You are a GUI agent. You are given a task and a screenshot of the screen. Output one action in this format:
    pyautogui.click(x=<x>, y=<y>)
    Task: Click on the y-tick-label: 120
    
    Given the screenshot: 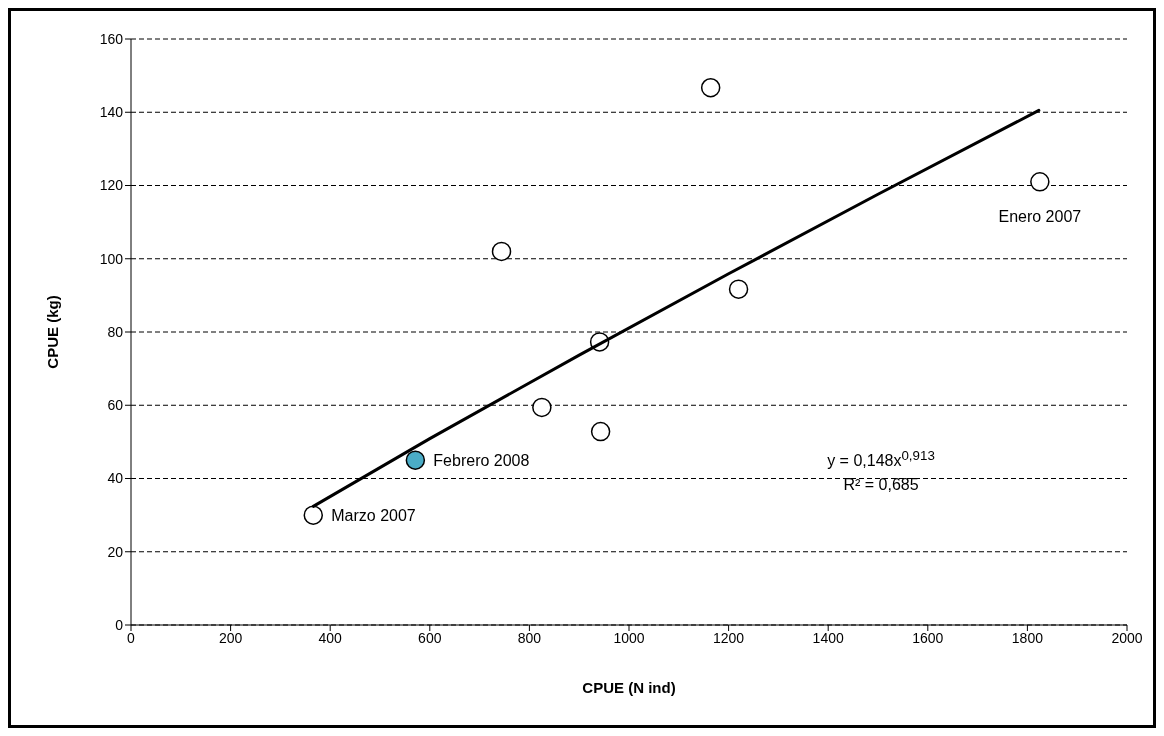 What is the action you would take?
    pyautogui.click(x=111, y=185)
    